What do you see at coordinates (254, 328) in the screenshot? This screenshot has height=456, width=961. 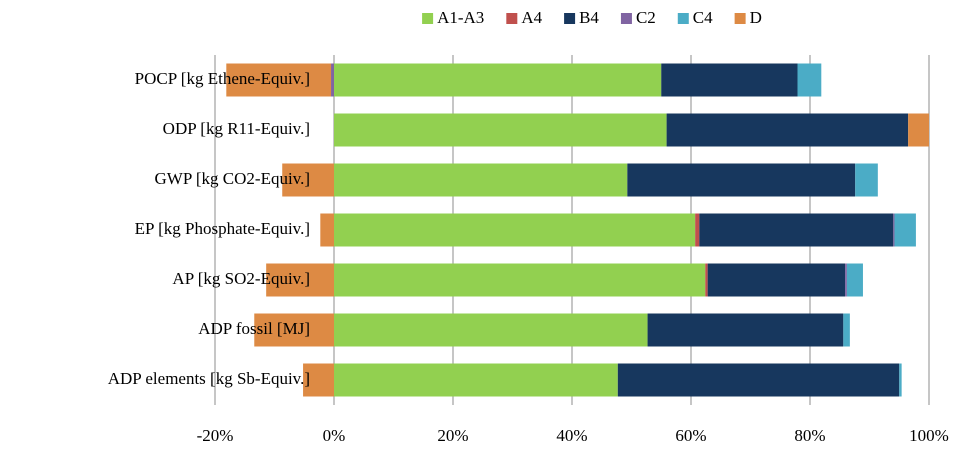 I see `category-label: ADP fossil [MJ]` at bounding box center [254, 328].